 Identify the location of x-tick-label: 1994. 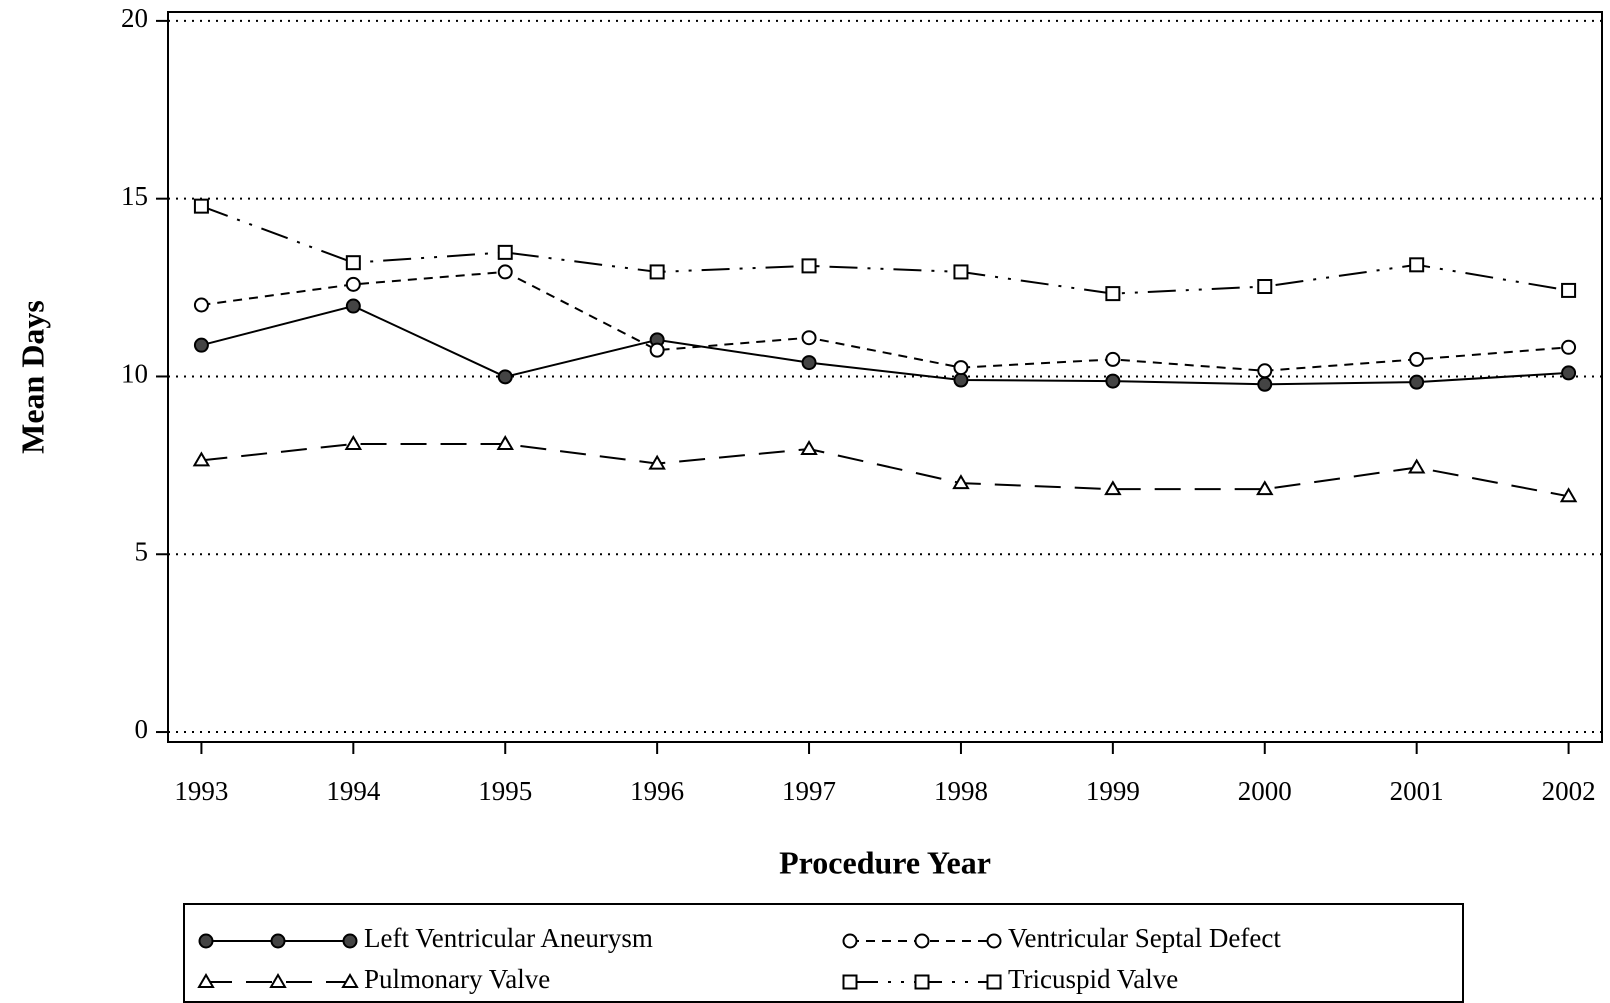
(353, 791).